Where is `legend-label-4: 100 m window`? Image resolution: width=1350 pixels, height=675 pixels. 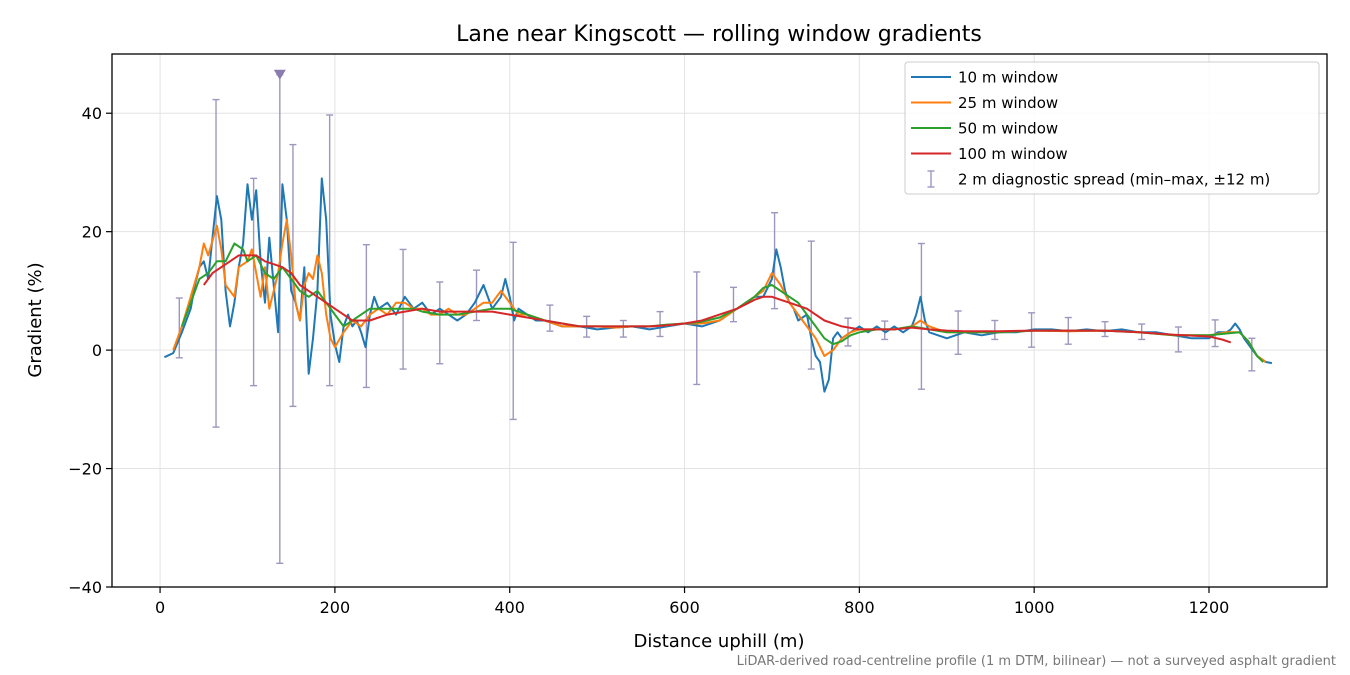 legend-label-4: 100 m window is located at coordinates (1013, 154).